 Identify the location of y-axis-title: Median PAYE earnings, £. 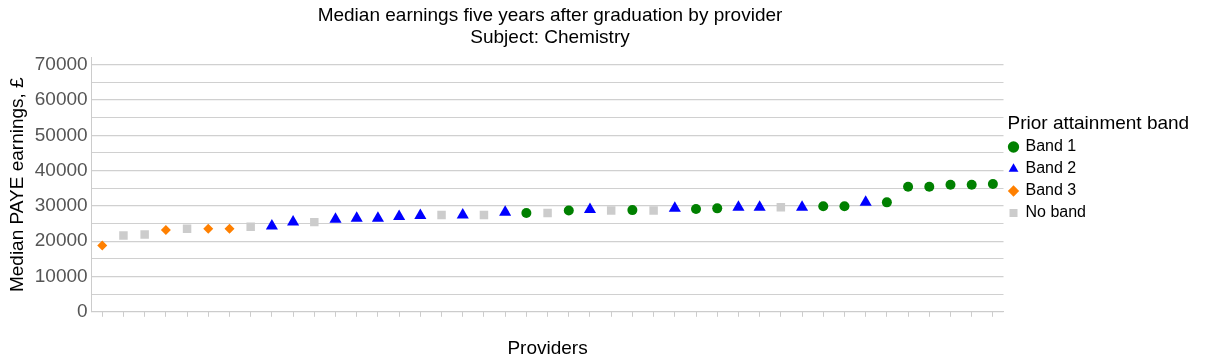
(16, 184).